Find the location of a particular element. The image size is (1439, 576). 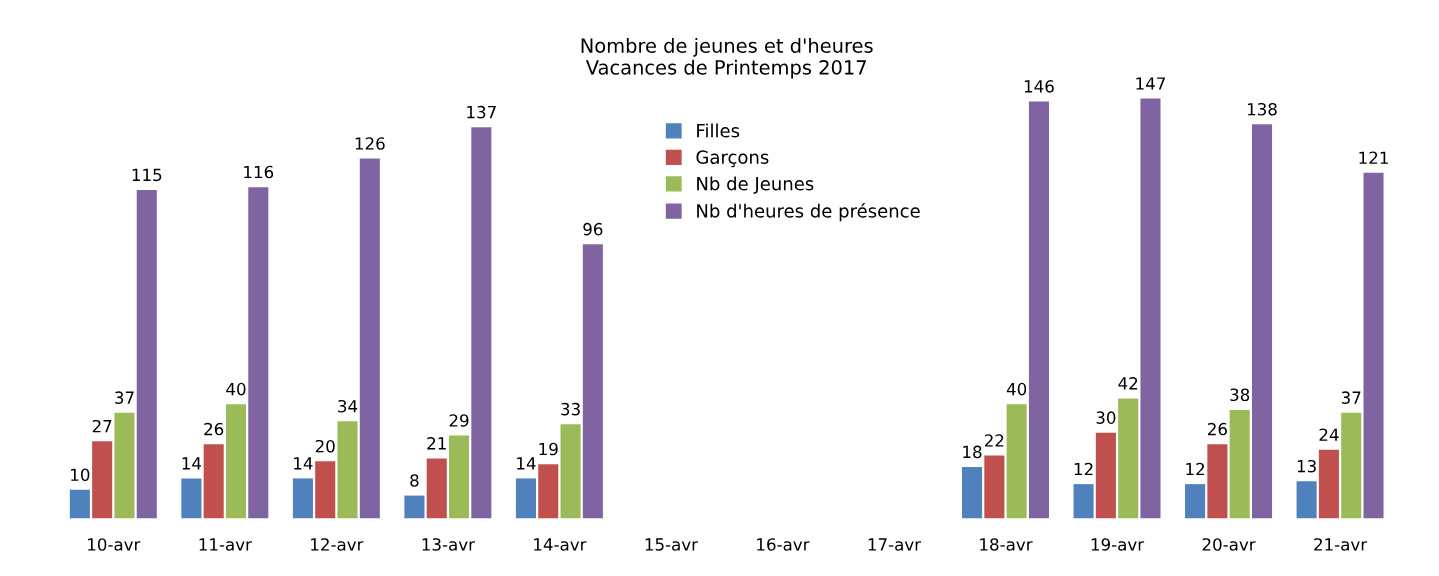

legend-label: Filles is located at coordinates (718, 130).